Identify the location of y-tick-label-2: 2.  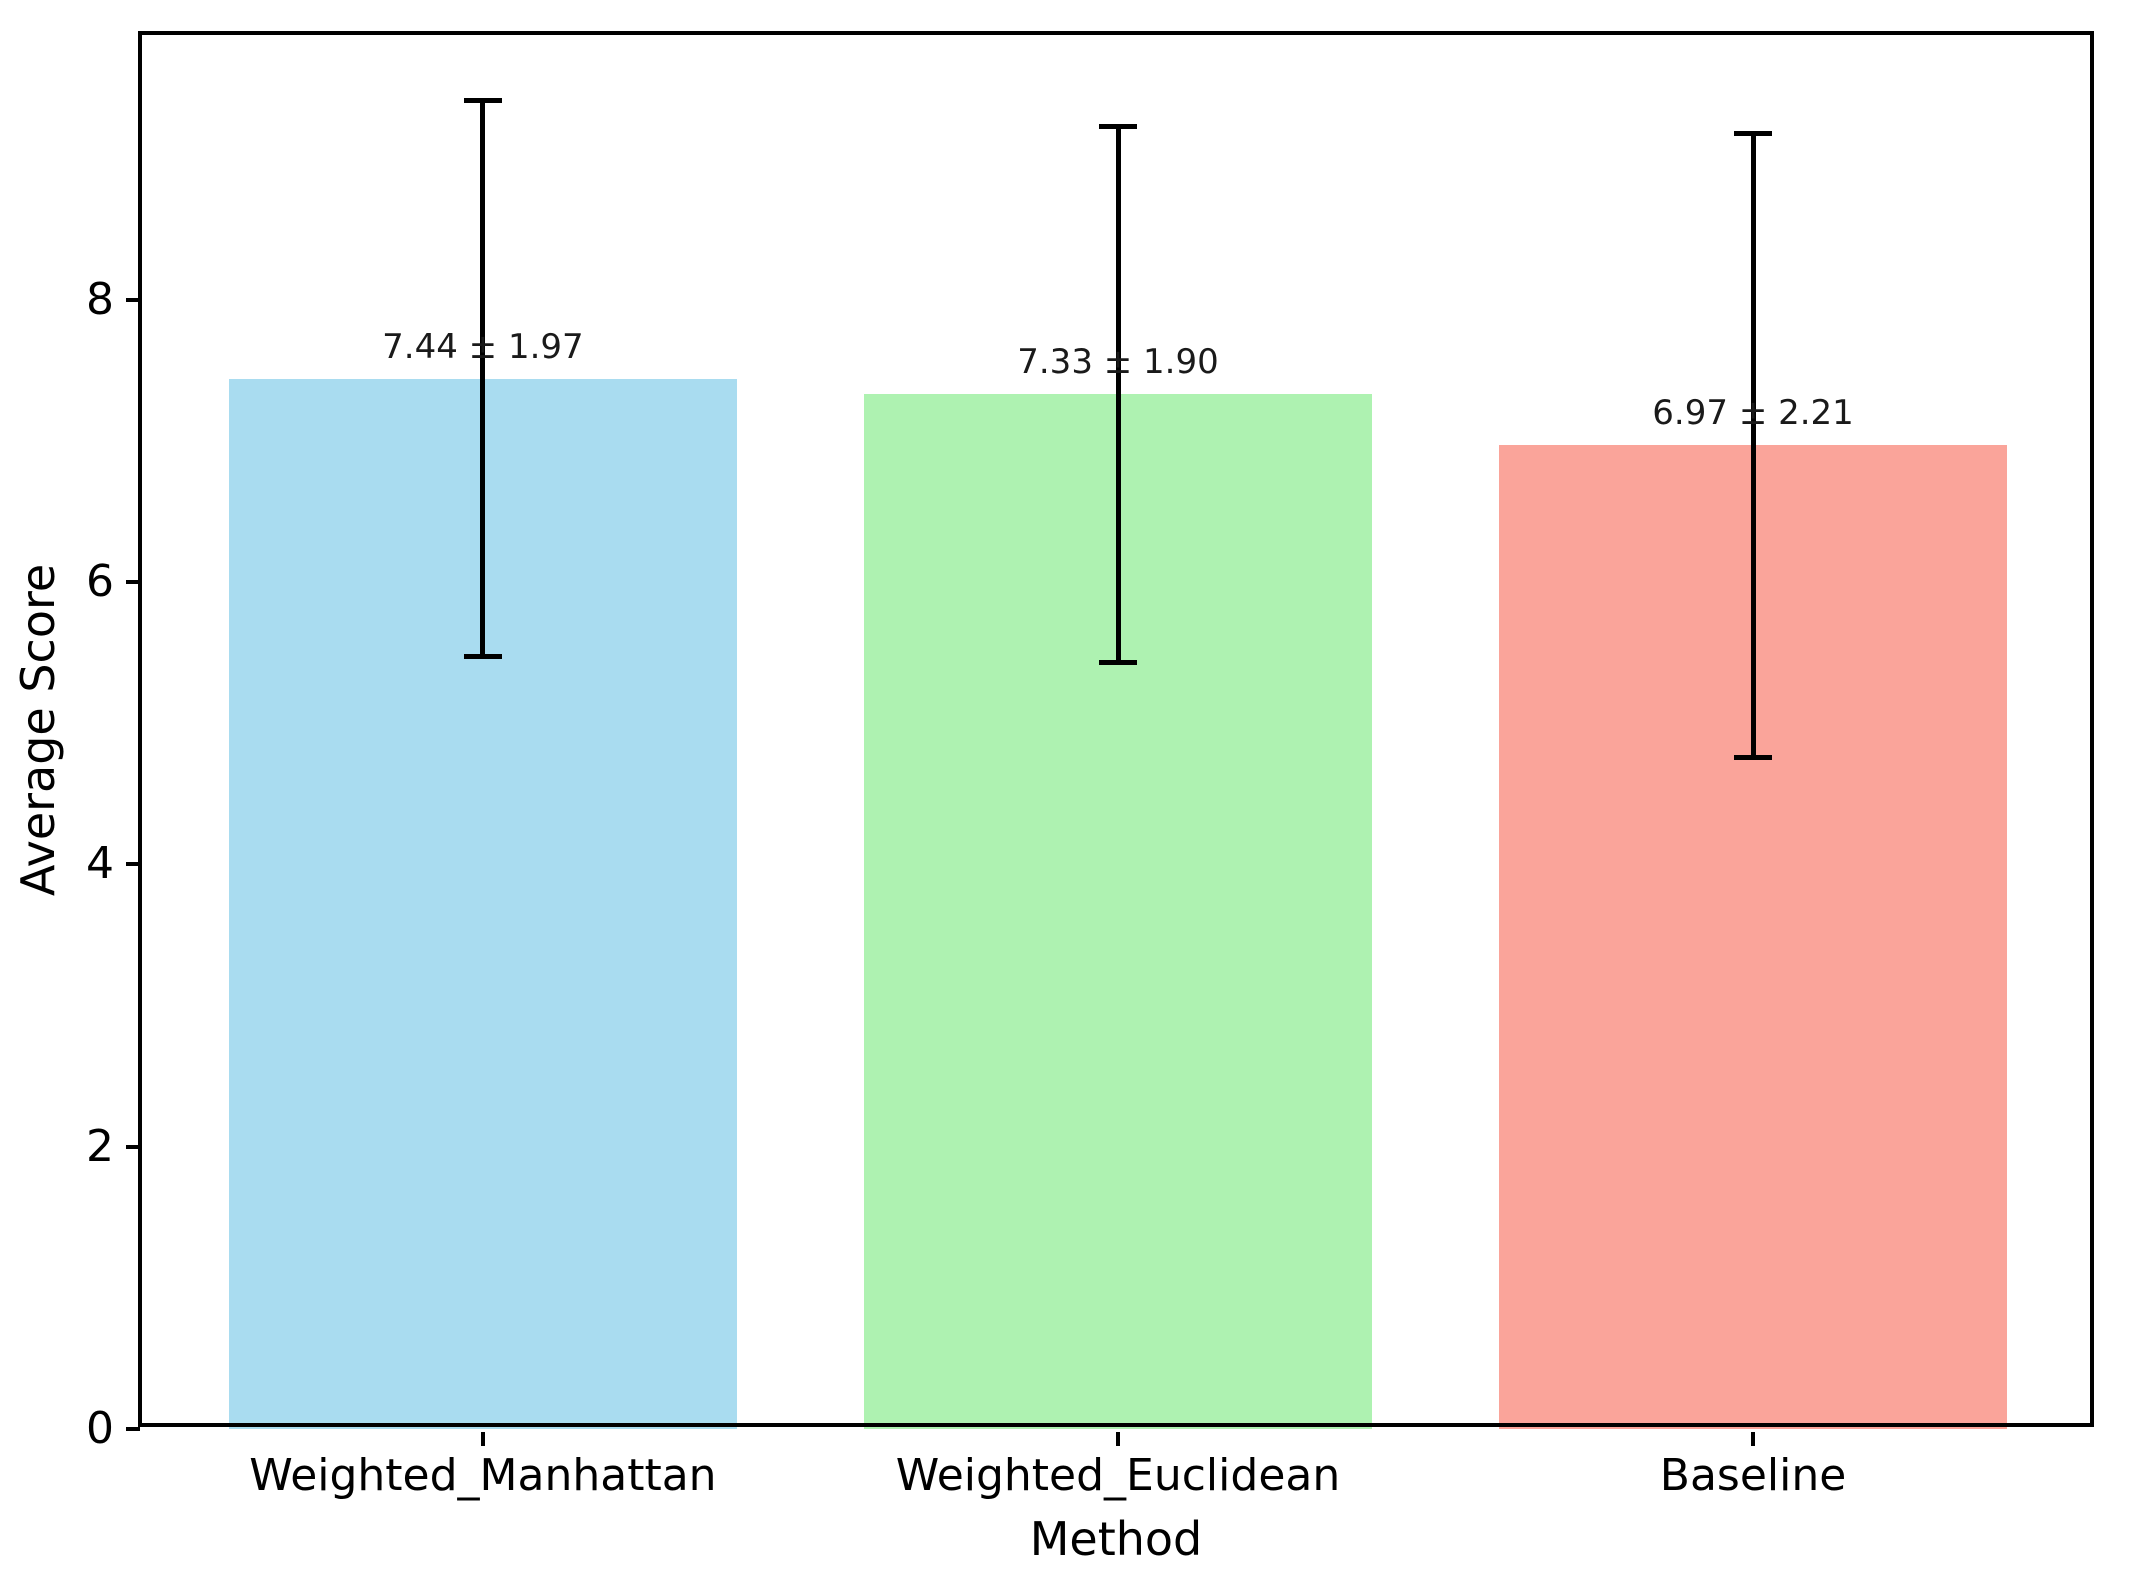
(100, 1146).